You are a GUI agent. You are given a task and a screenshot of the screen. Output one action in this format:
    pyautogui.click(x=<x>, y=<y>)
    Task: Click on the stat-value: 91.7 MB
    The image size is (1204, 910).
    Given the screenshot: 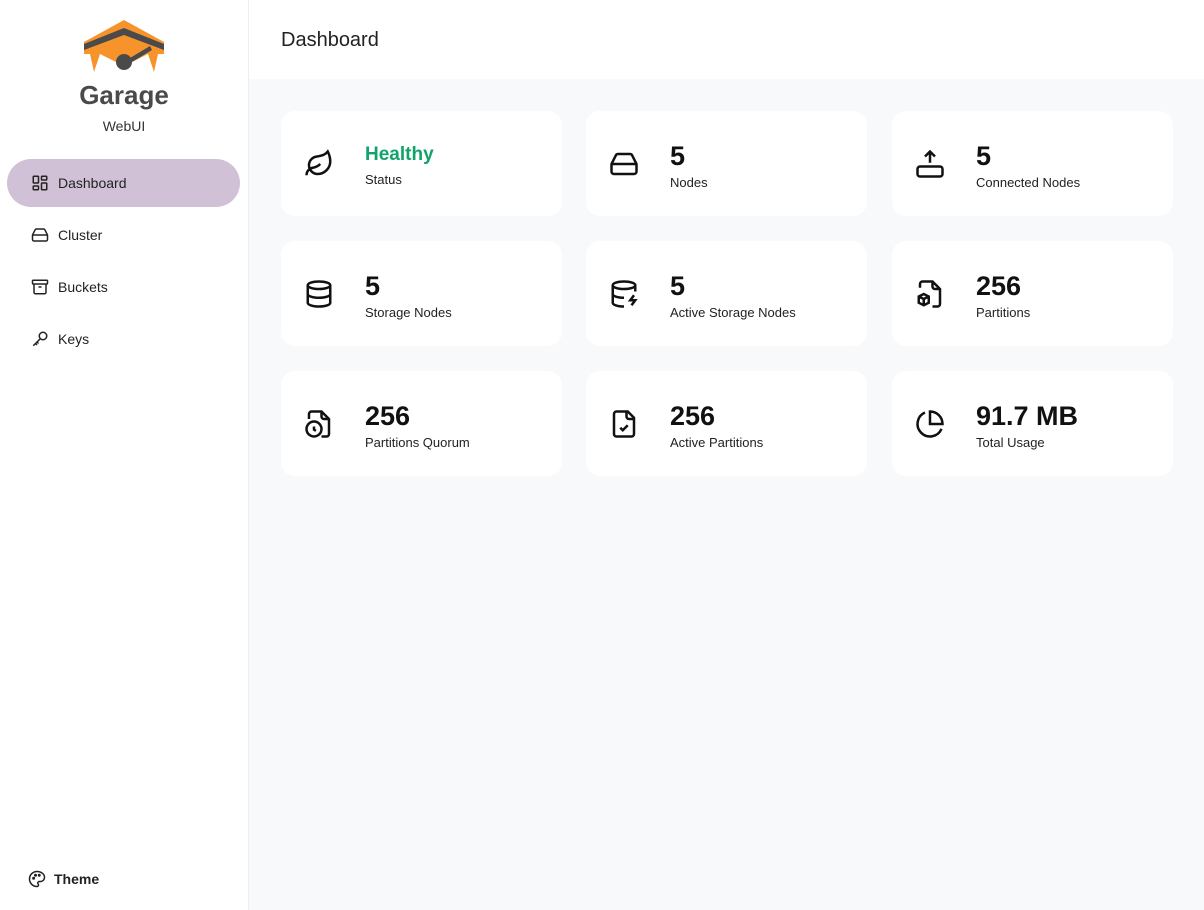 What is the action you would take?
    pyautogui.click(x=1027, y=416)
    